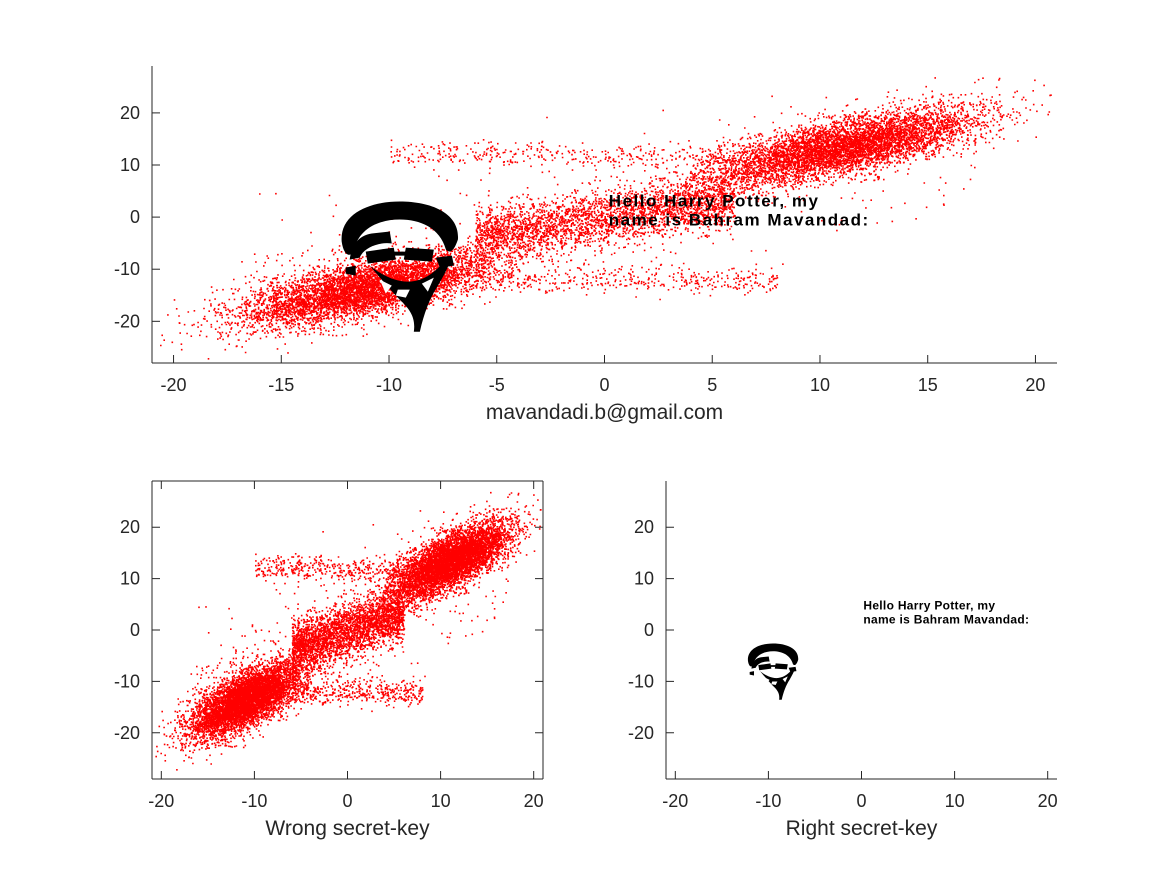 The height and width of the screenshot is (875, 1167). Describe the element at coordinates (604, 412) in the screenshot. I see `x-axis-label: mavandadi.b@gmail.com` at that location.